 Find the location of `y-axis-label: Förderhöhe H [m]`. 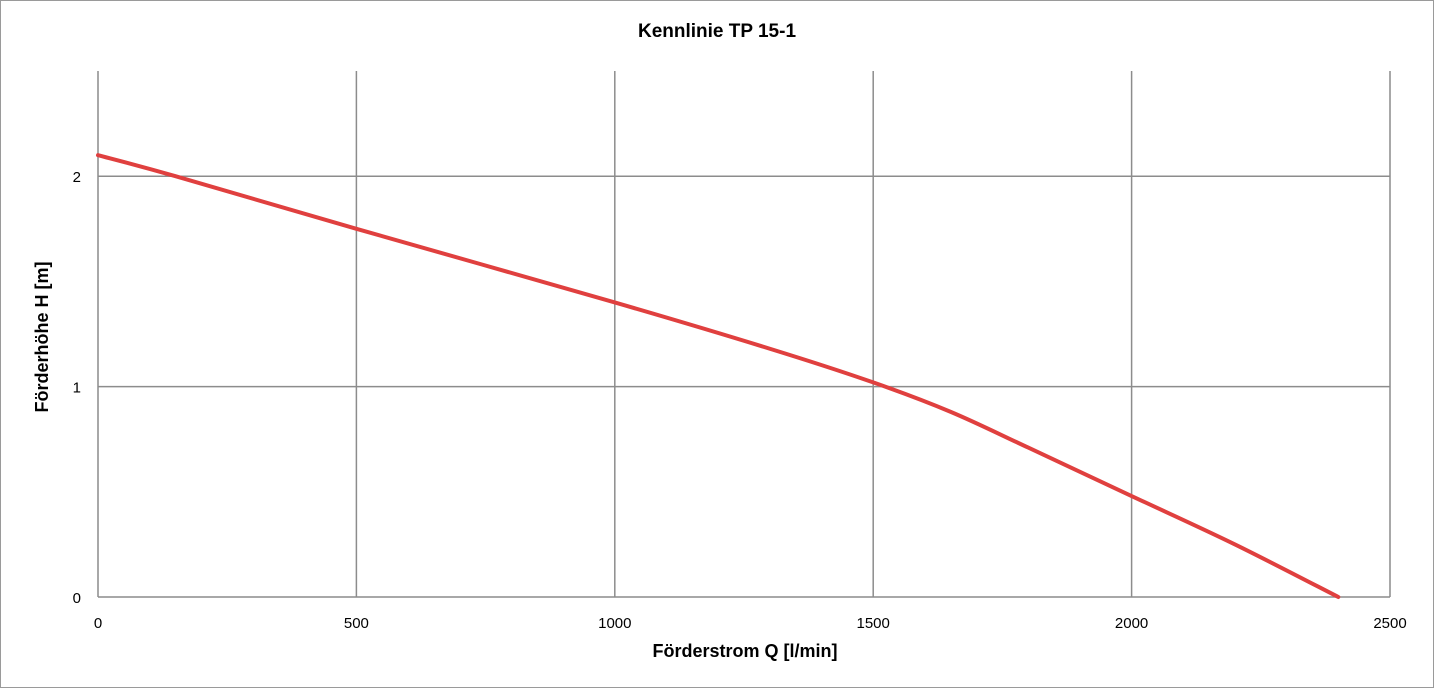

y-axis-label: Förderhöhe H [m] is located at coordinates (42, 337).